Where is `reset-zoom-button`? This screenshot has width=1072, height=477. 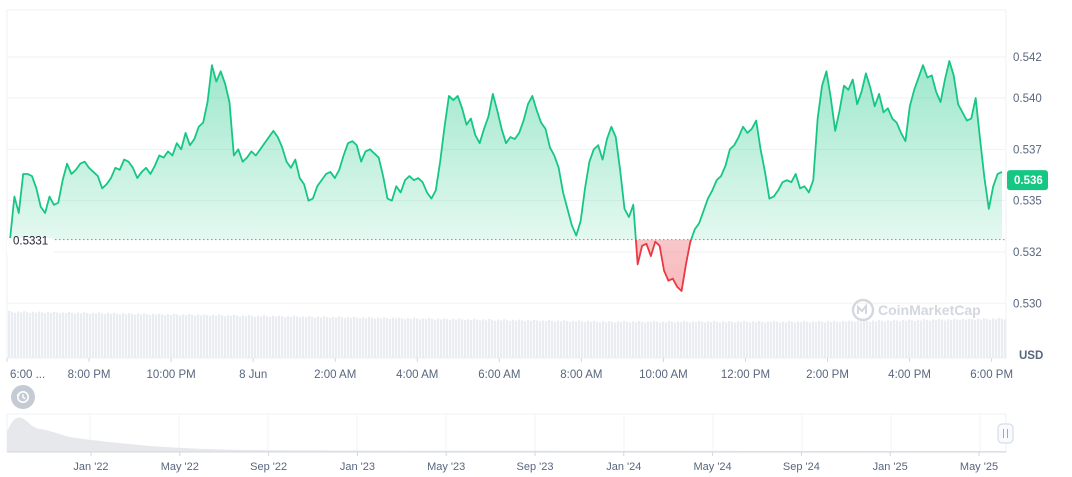
reset-zoom-button is located at coordinates (23, 397).